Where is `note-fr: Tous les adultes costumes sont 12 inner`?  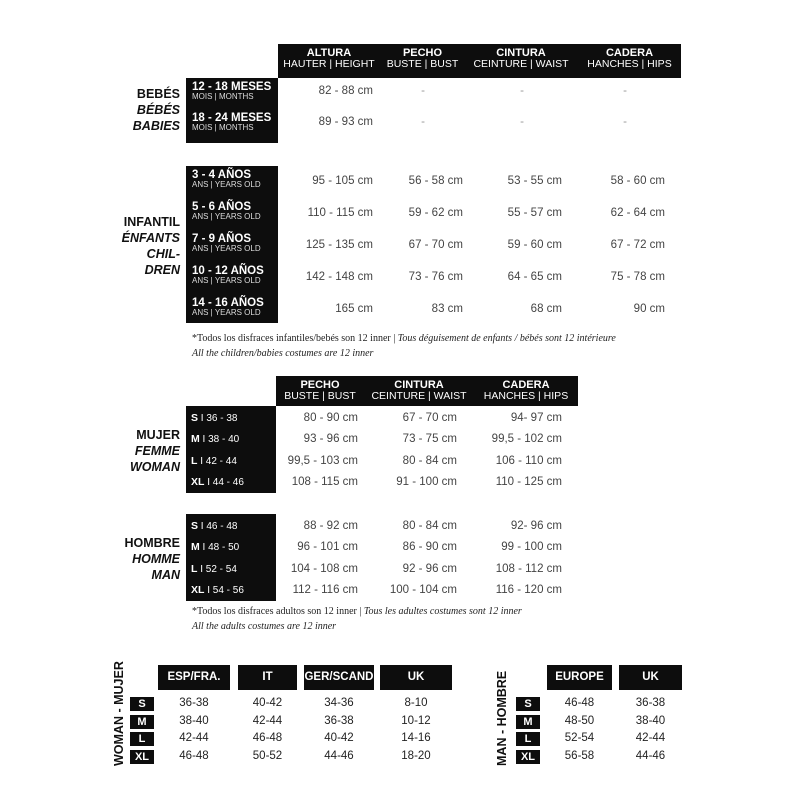
note-fr: Tous les adultes costumes sont 12 inner is located at coordinates (442, 611).